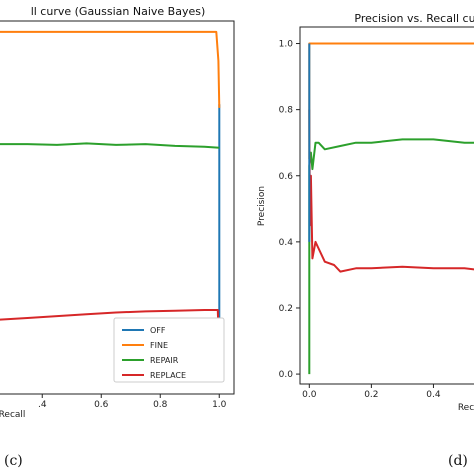 The width and height of the screenshot is (474, 474). Describe the element at coordinates (458, 461) in the screenshot. I see `panel-label-d: (d)` at that location.